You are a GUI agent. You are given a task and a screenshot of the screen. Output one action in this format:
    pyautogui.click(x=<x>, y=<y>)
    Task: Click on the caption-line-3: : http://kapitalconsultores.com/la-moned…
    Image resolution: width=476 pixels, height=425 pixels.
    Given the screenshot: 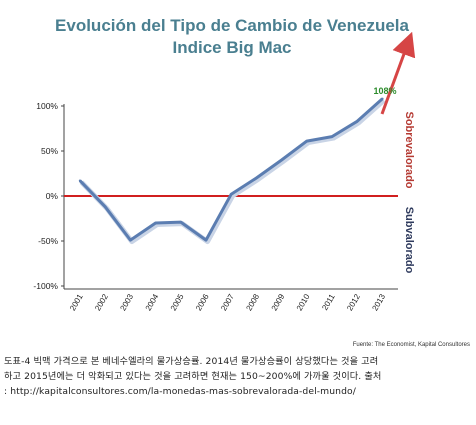 What is the action you would take?
    pyautogui.click(x=180, y=391)
    